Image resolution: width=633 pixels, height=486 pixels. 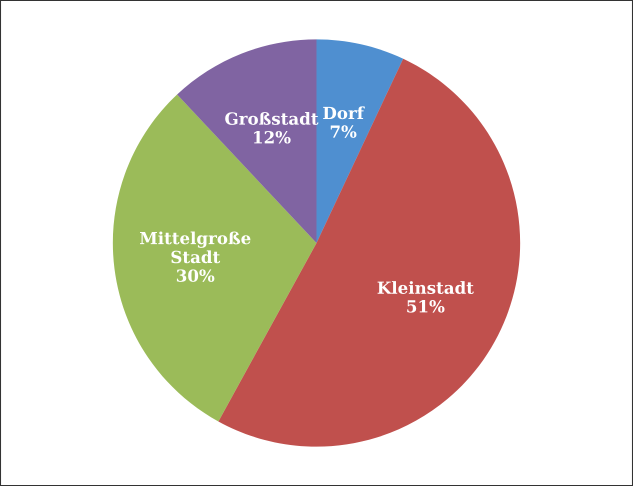 I want to click on pie-slice, so click(x=360, y=141).